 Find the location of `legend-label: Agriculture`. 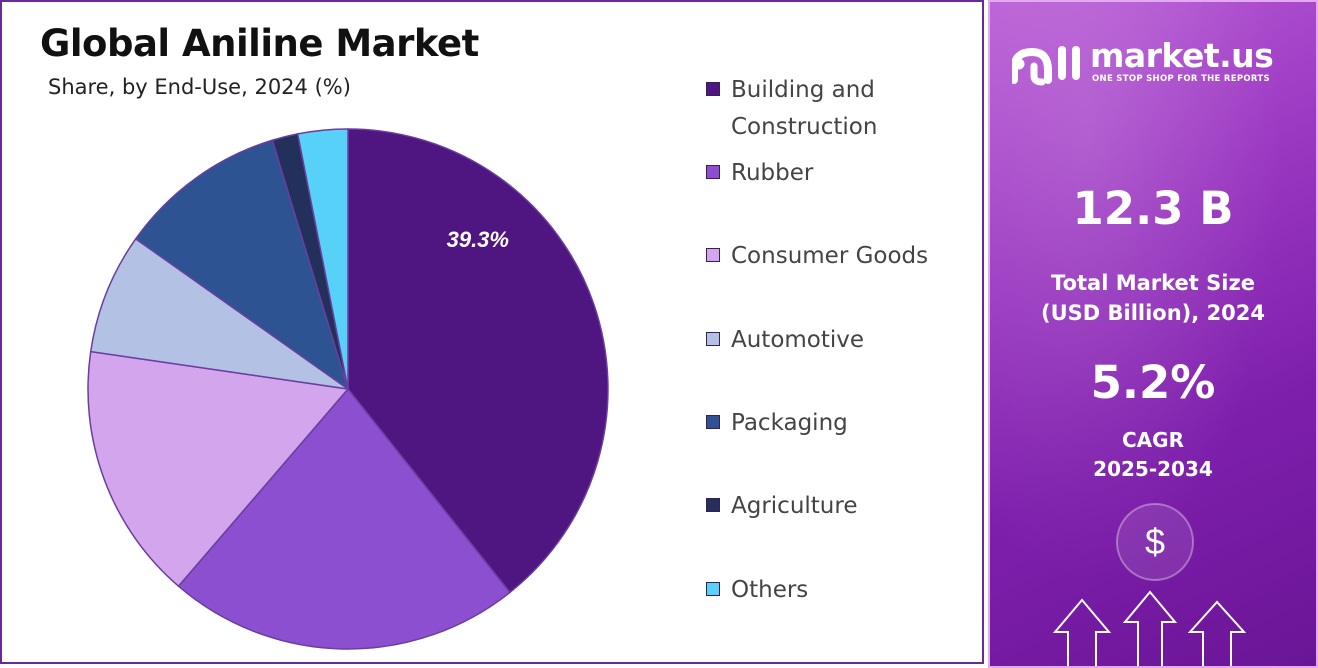

legend-label: Agriculture is located at coordinates (794, 506).